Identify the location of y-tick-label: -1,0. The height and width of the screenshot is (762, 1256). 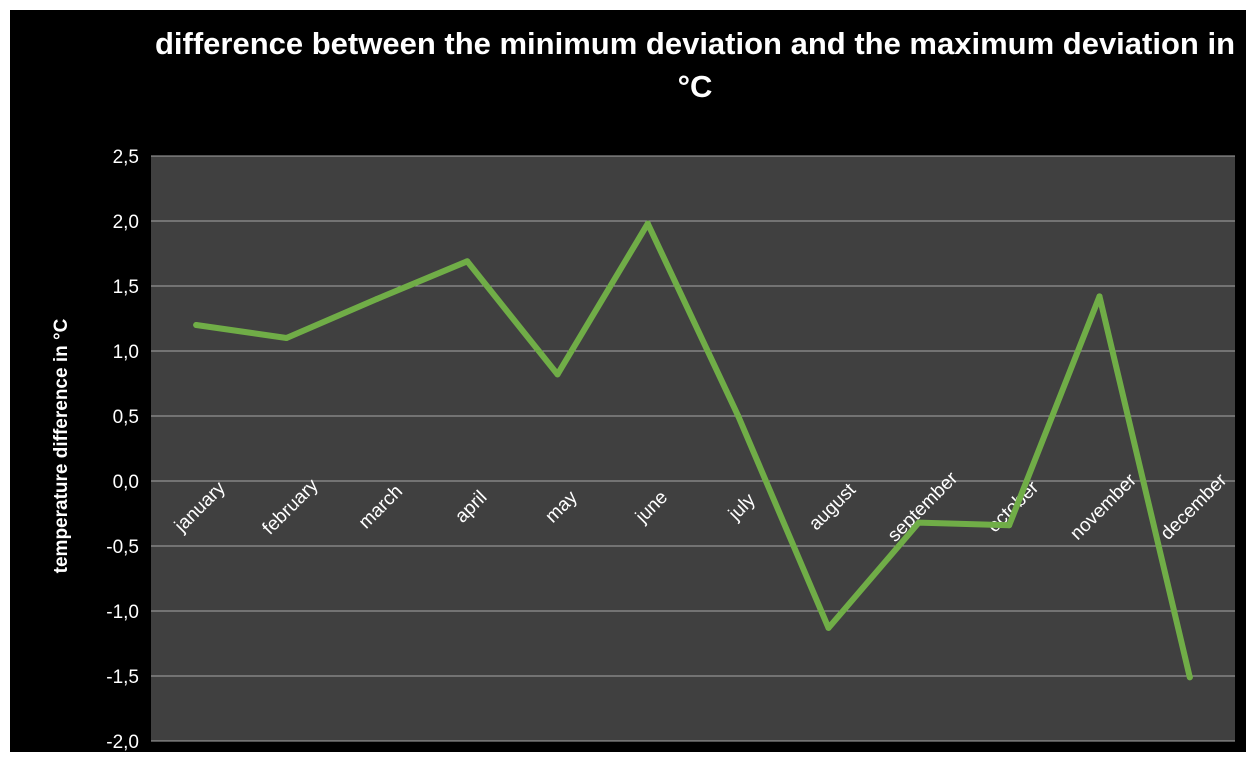
(122, 612).